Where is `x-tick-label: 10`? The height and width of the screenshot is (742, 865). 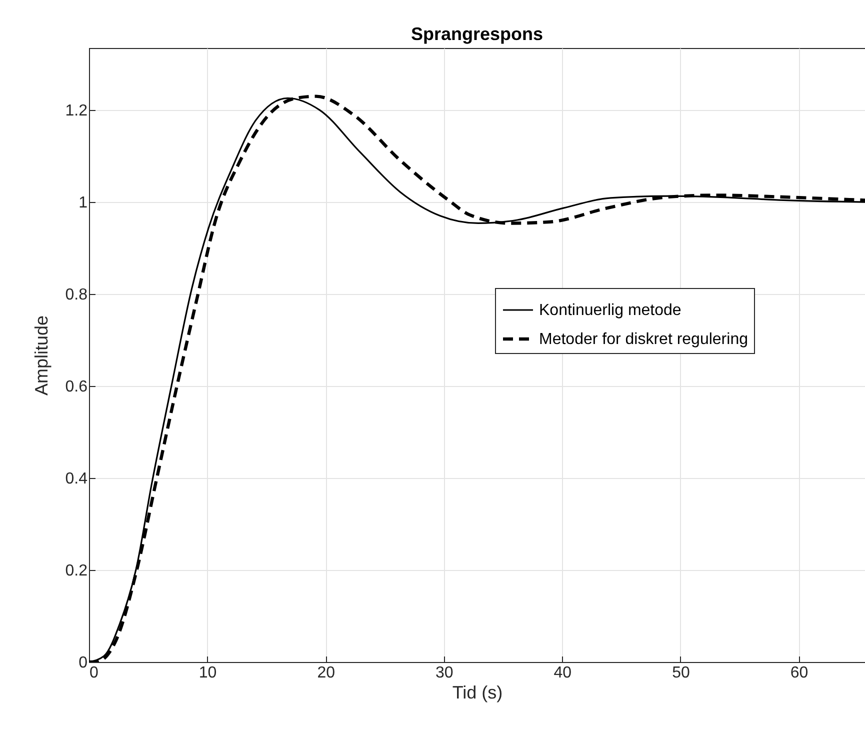 x-tick-label: 10 is located at coordinates (207, 673).